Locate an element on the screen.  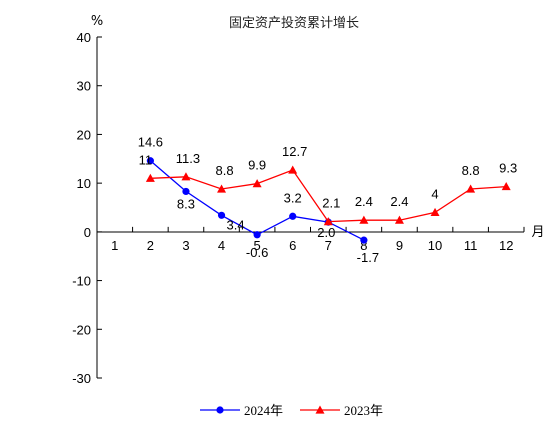
x-tick-label: 2 is located at coordinates (150, 245).